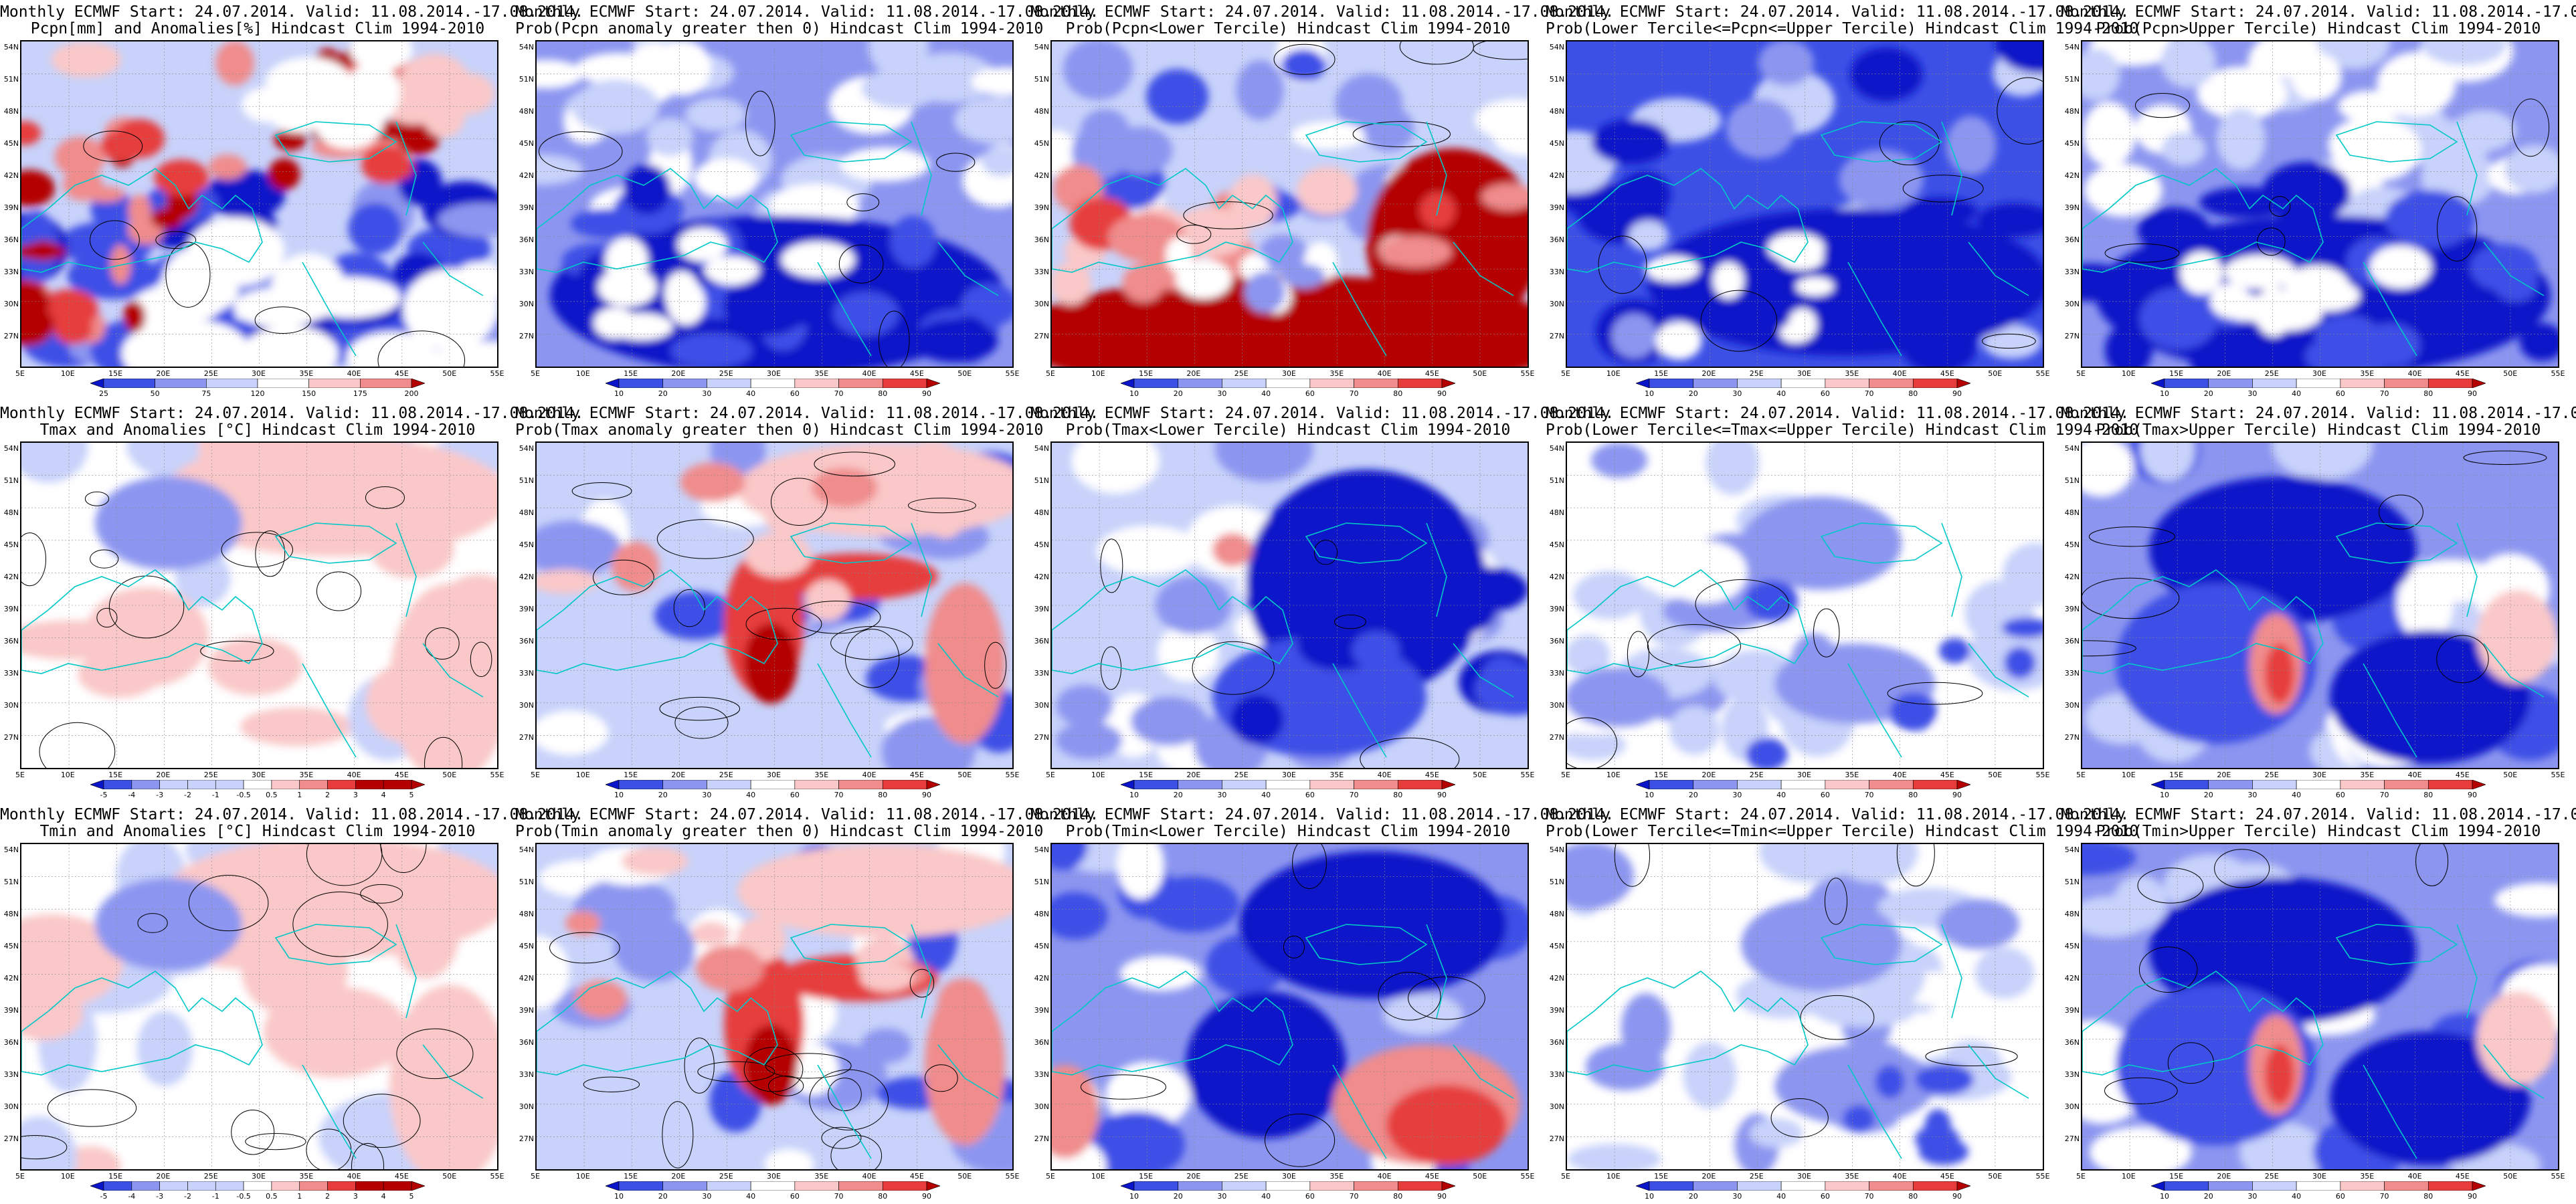 The height and width of the screenshot is (1204, 2576). What do you see at coordinates (526, 577) in the screenshot?
I see `latitude-label: 42N` at bounding box center [526, 577].